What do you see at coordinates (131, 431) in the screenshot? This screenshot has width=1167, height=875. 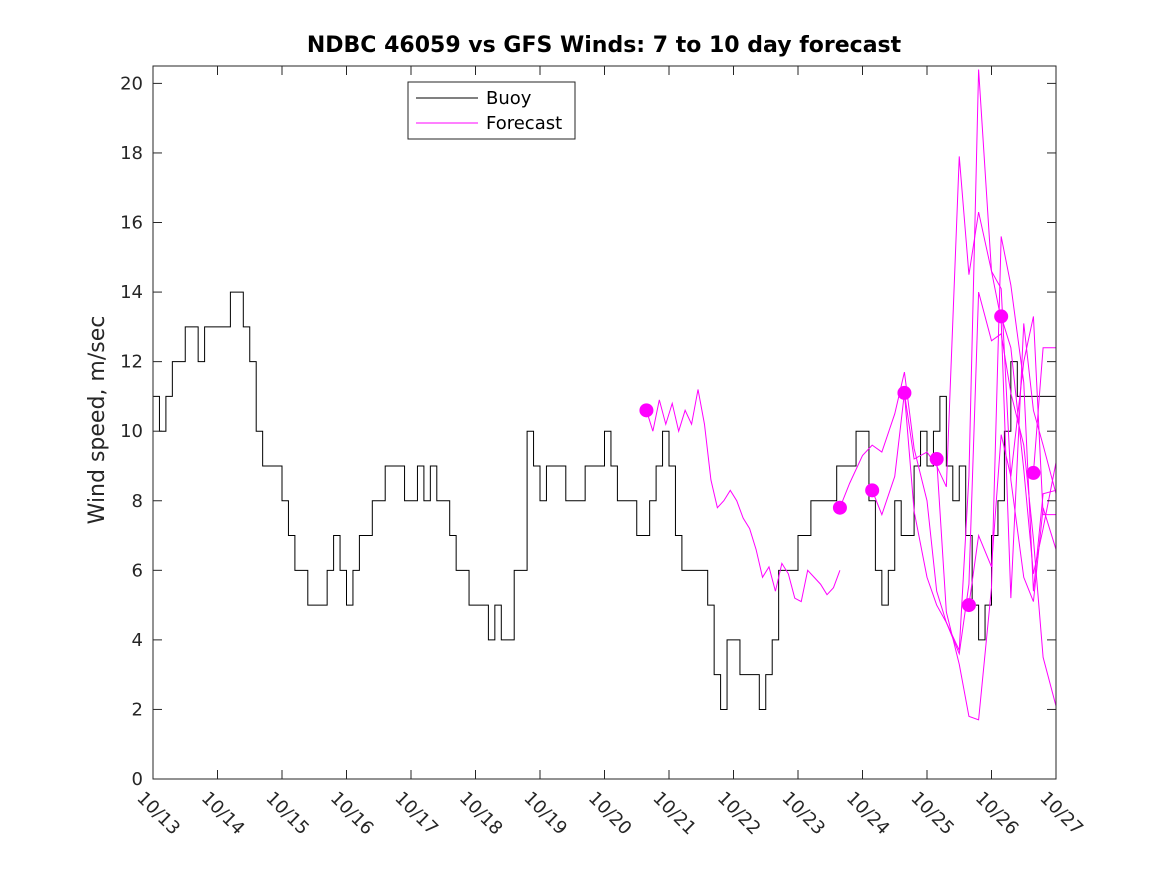 I see `y-tick-label: 10` at bounding box center [131, 431].